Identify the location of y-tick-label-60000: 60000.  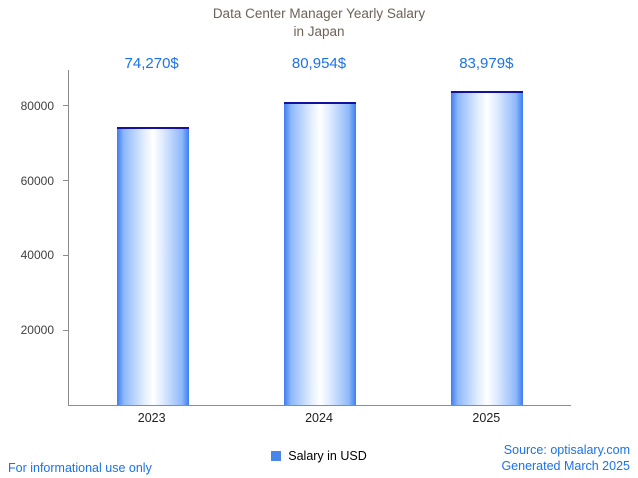
(37, 180).